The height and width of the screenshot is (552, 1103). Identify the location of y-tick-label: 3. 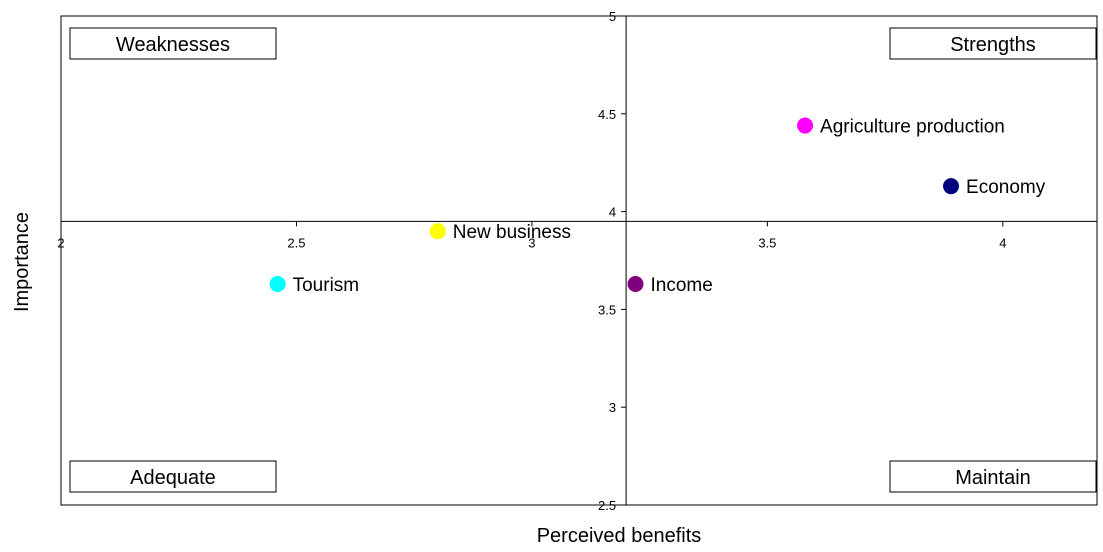
(612, 407).